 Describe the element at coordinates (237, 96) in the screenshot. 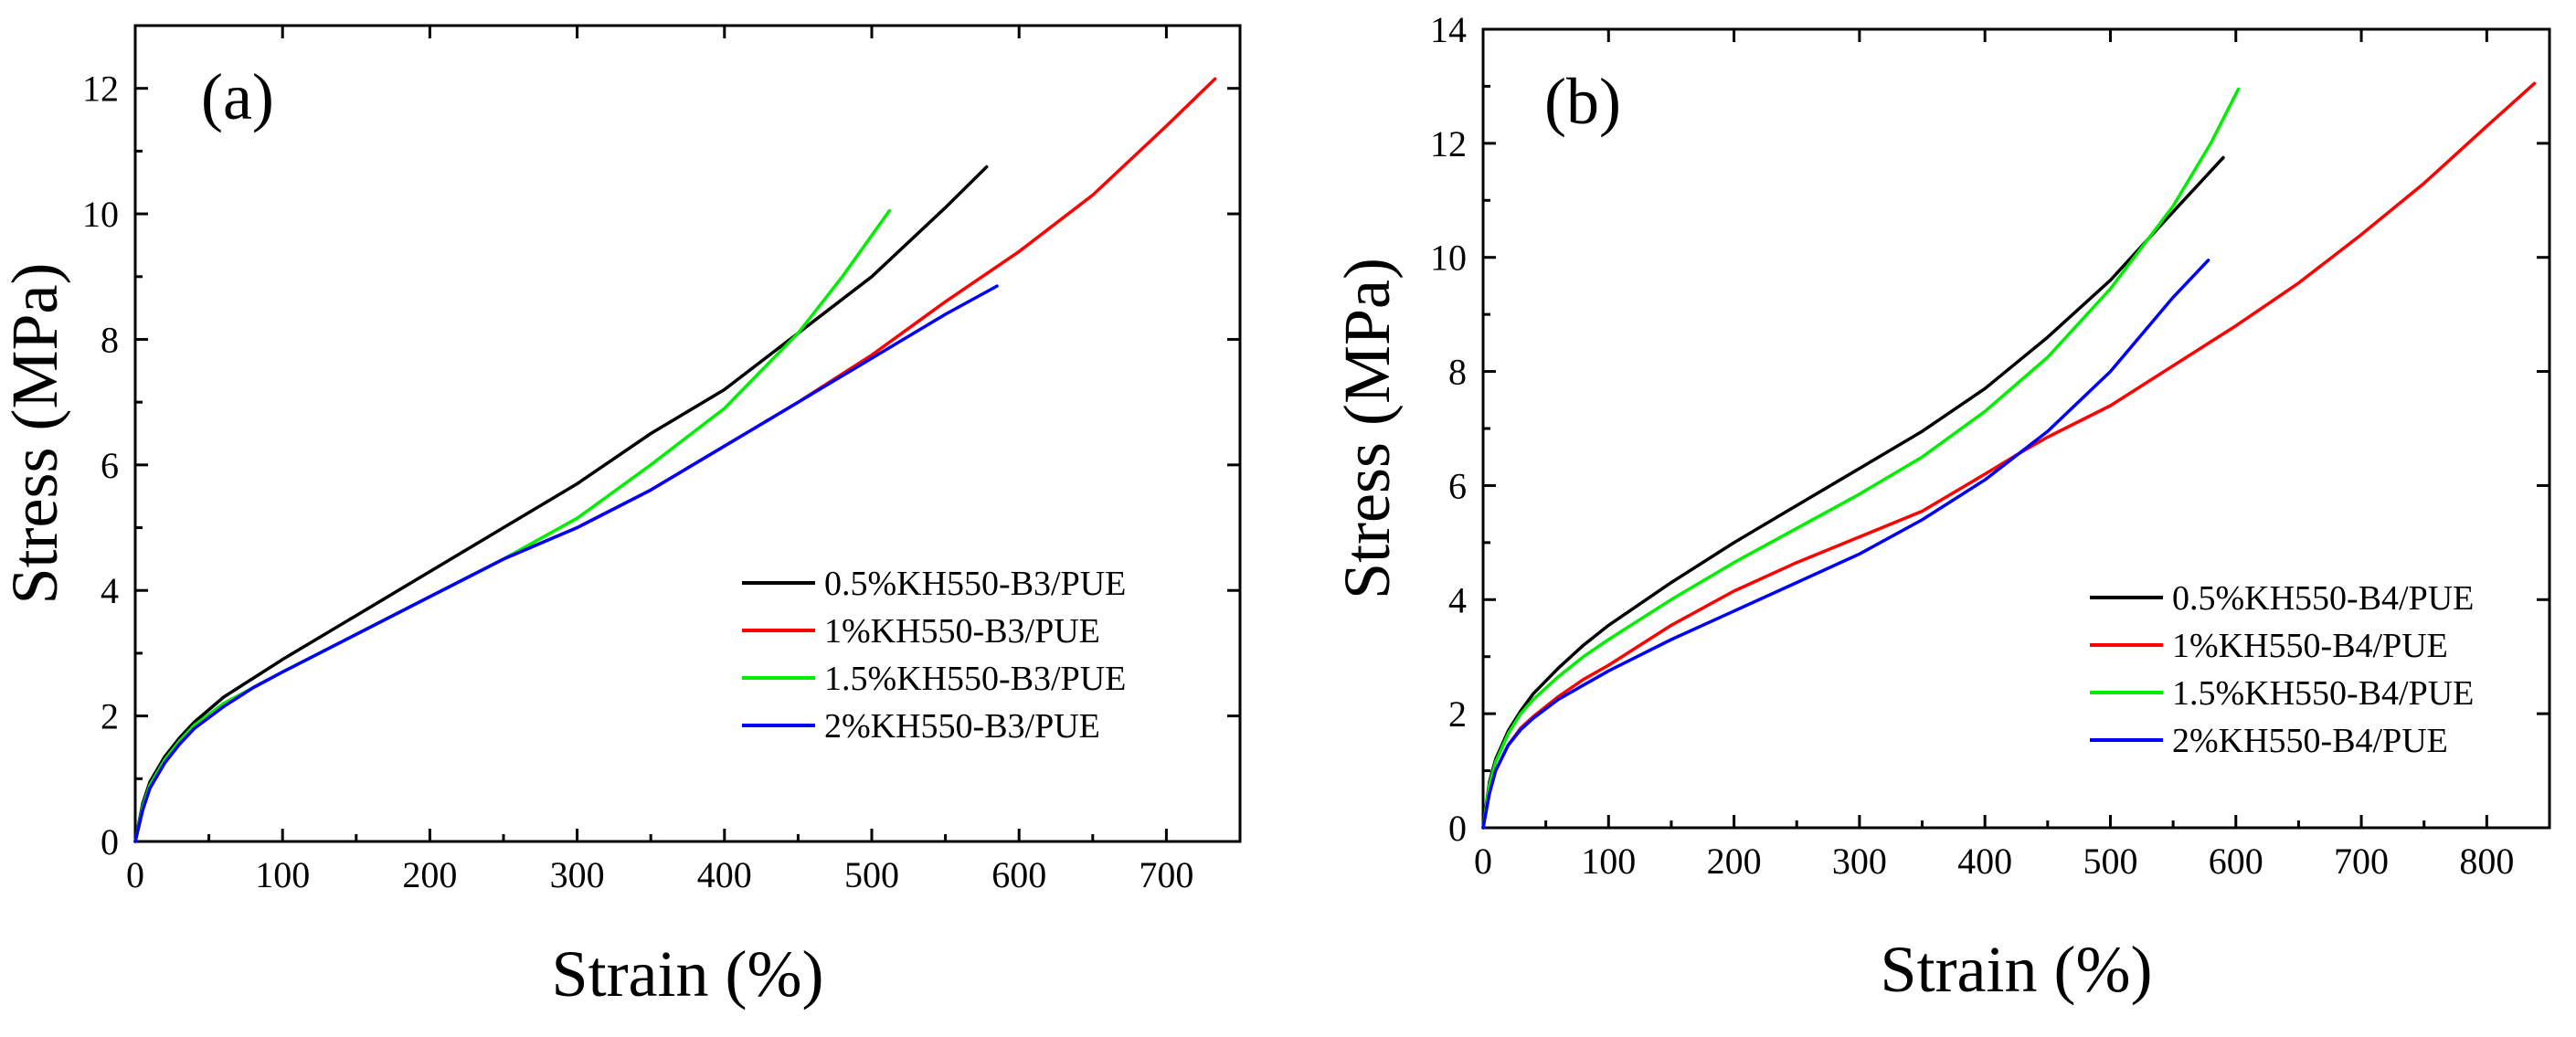

I see `panel-label: (a)` at that location.